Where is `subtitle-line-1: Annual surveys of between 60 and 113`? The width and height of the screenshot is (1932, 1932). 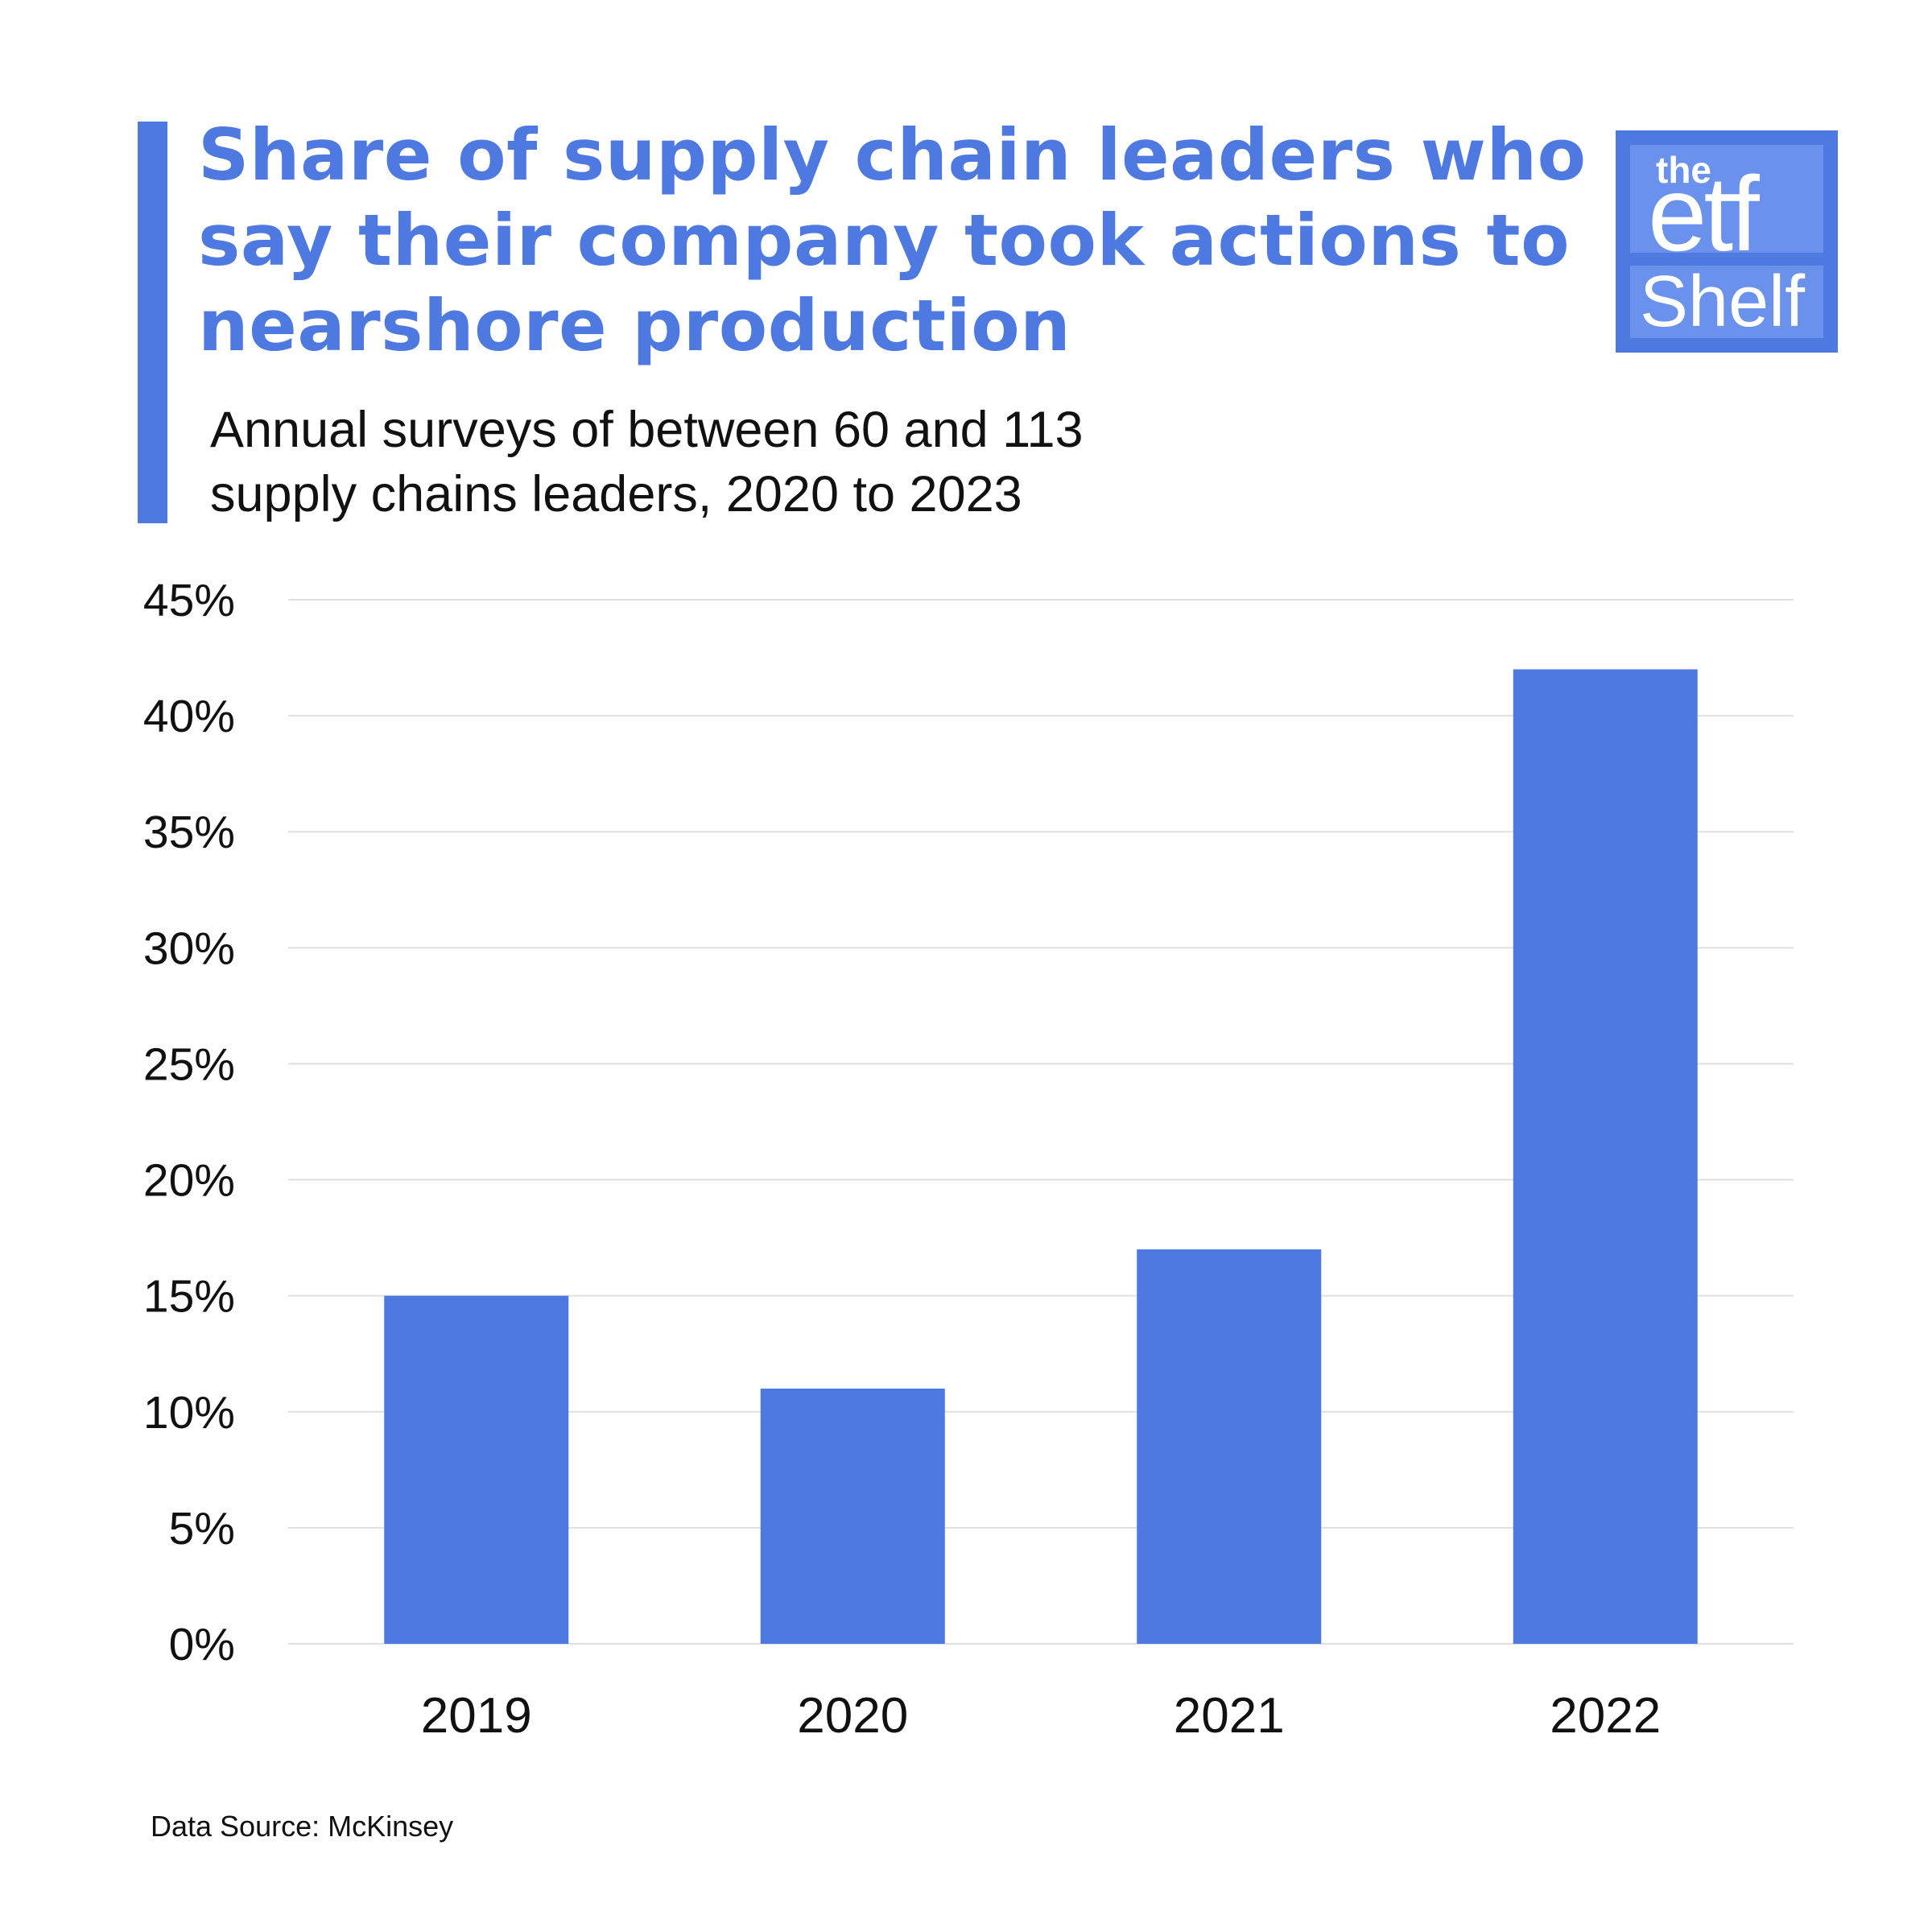 subtitle-line-1: Annual surveys of between 60 and 113 is located at coordinates (647, 430).